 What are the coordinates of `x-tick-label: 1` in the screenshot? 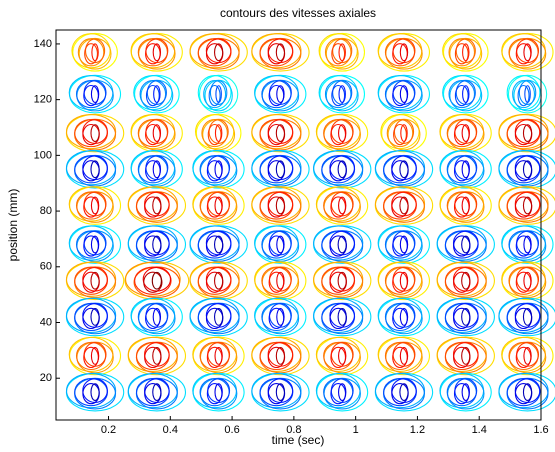 It's located at (356, 430).